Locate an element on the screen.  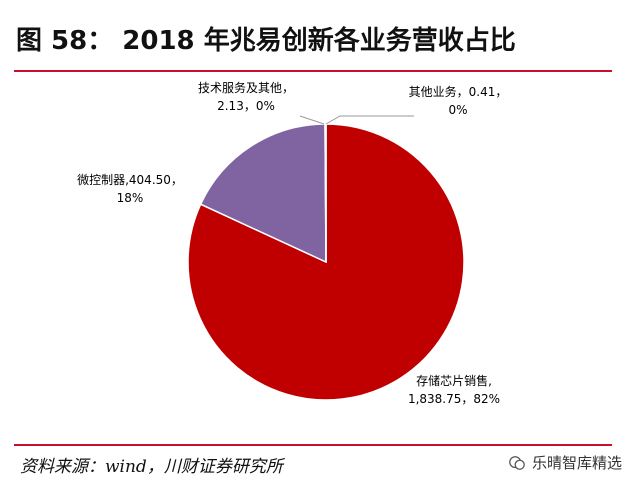
label-storage-line2: 1,838.75，82% is located at coordinates (454, 399).